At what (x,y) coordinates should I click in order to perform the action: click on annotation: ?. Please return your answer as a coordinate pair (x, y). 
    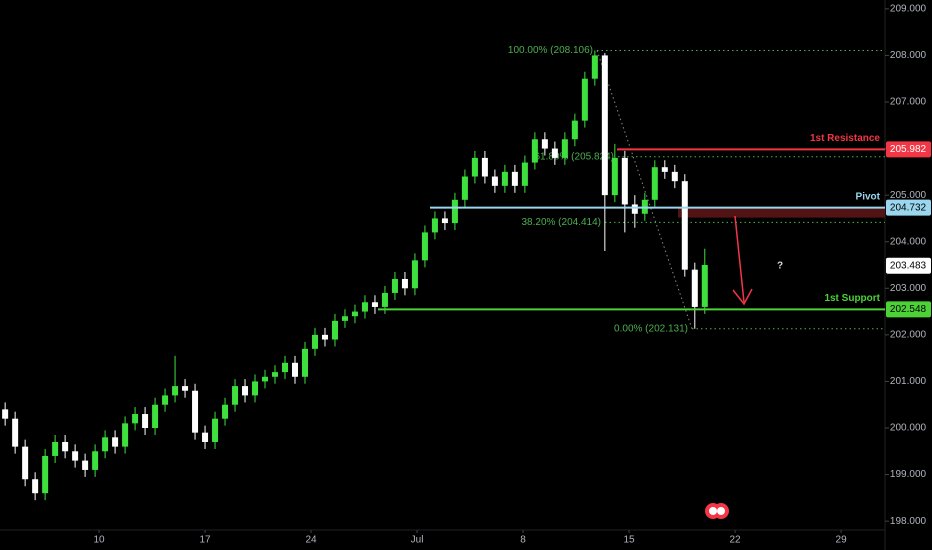
    Looking at the image, I should click on (780, 266).